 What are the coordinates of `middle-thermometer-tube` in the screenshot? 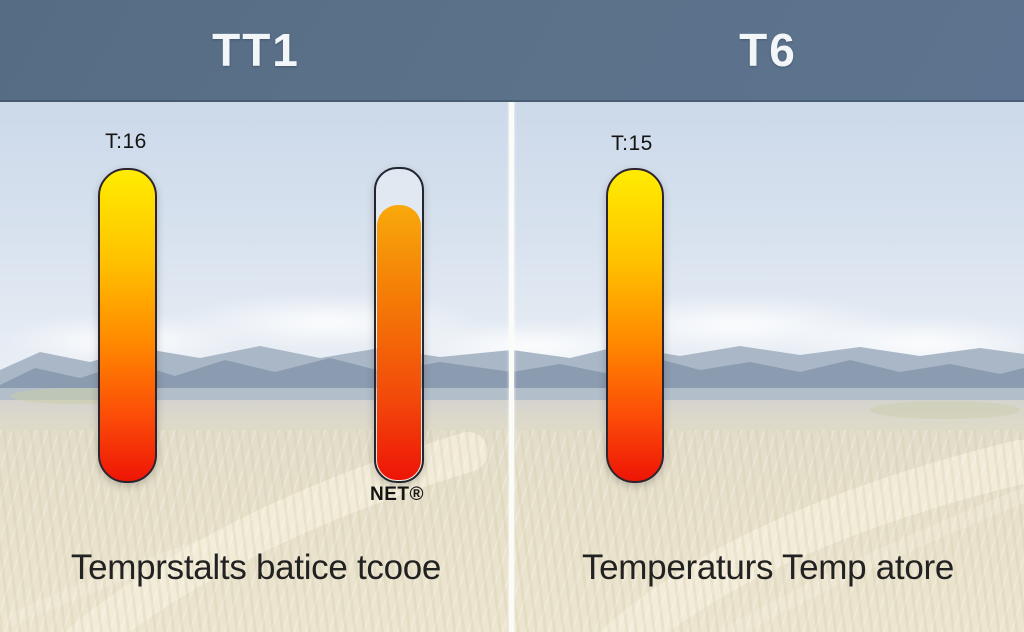 It's located at (399, 325).